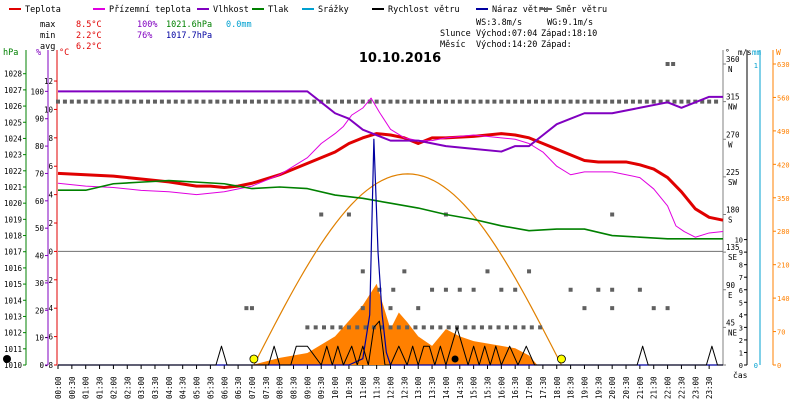 This screenshot has height=400, width=800. Describe the element at coordinates (197, 387) in the screenshot. I see `x-tick-label: 05:00` at that location.